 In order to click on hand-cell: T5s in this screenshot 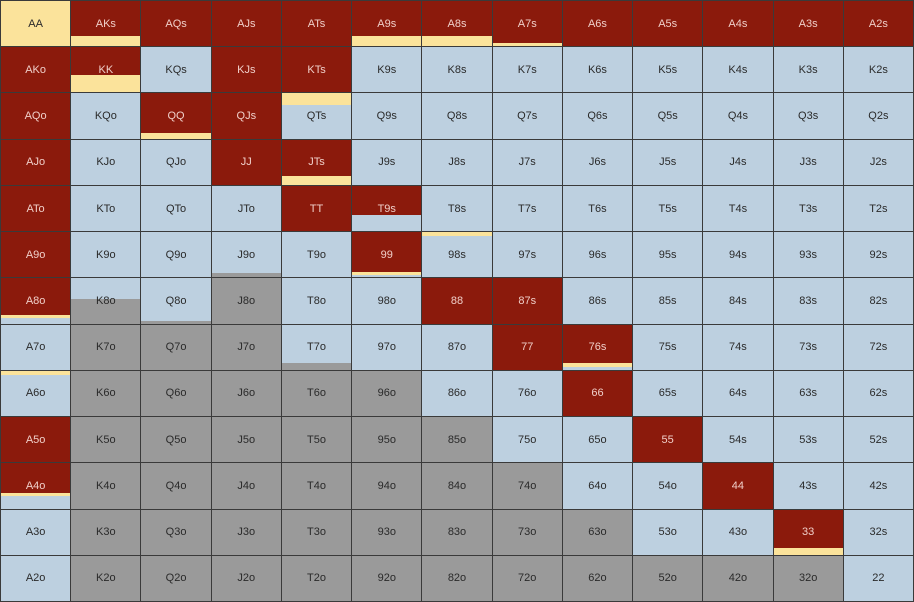, I will do `click(668, 208)`.